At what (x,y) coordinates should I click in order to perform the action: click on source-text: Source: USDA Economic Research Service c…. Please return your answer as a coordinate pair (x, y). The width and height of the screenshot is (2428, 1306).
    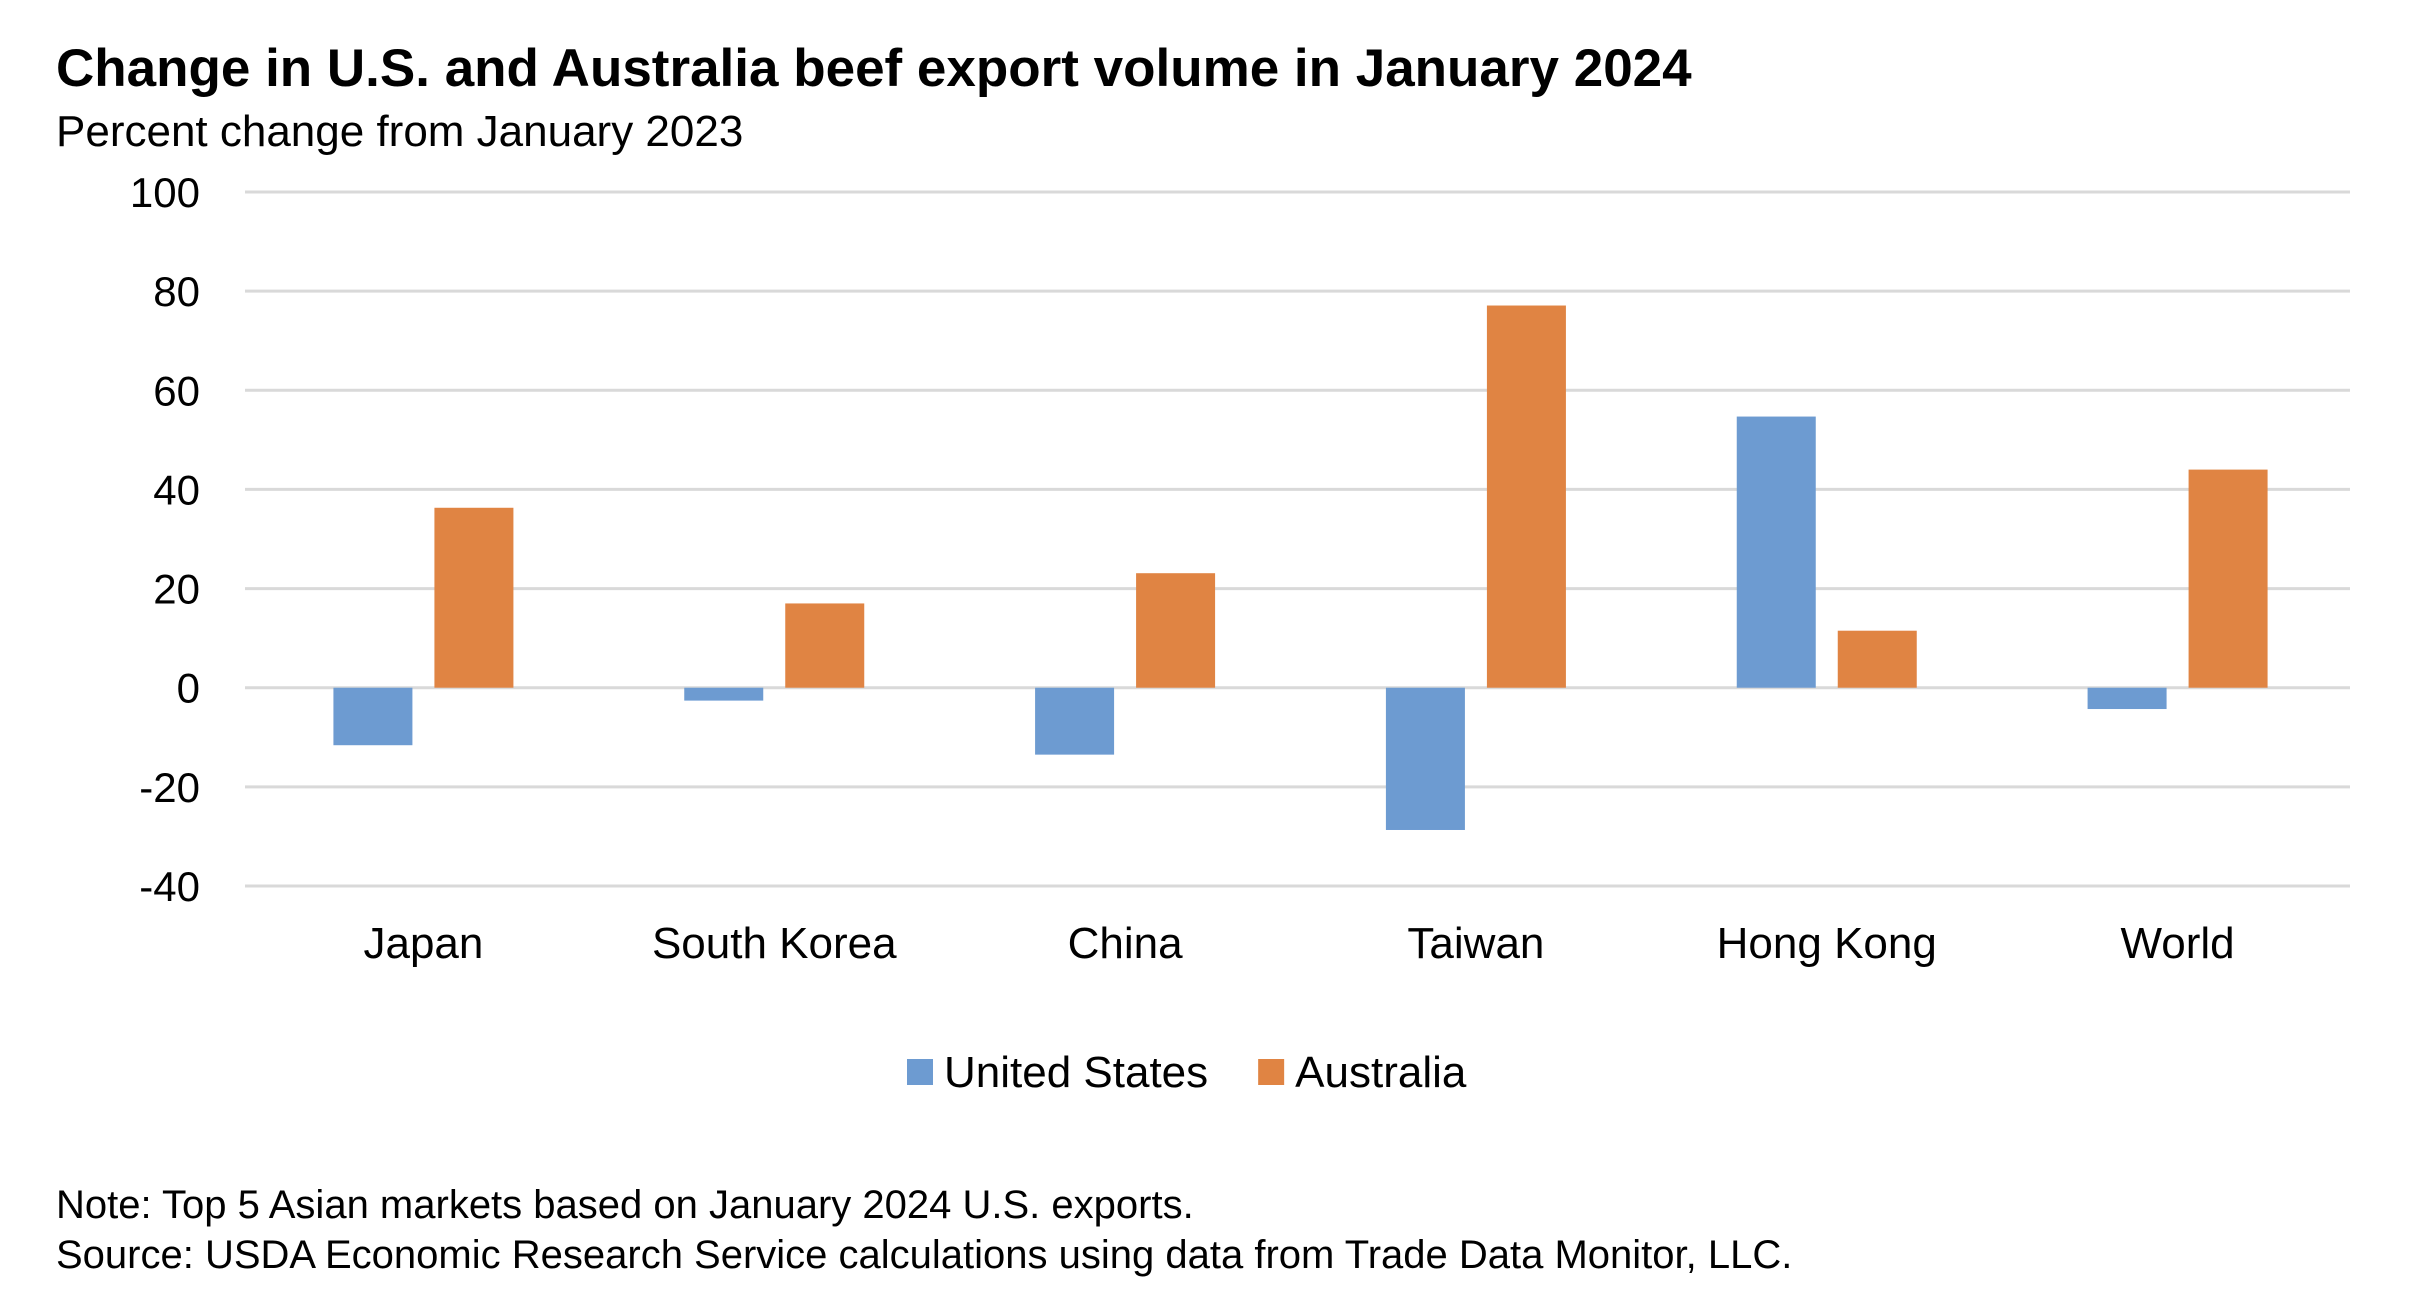
    Looking at the image, I should click on (924, 1255).